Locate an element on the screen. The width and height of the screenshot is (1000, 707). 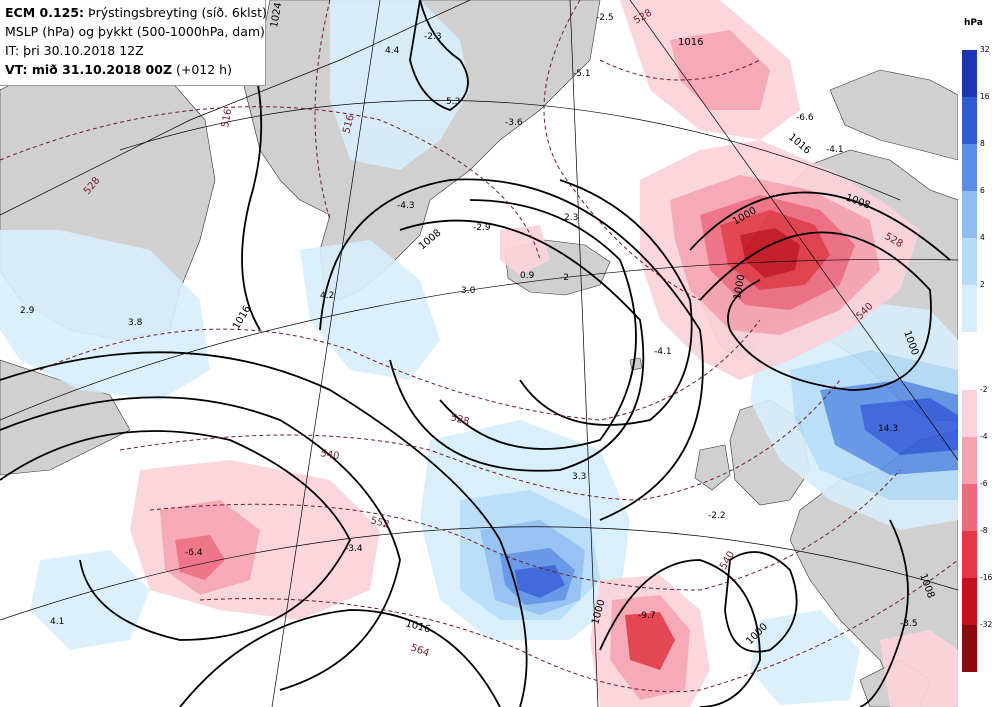
tendency-label: 3.8 is located at coordinates (135, 323).